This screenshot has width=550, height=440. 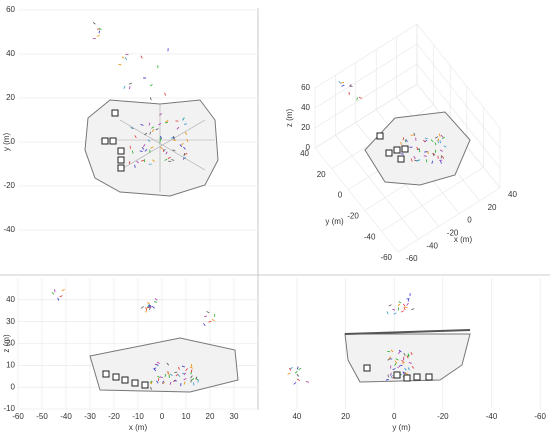 I want to click on y-tick-label: 10, so click(x=10, y=364).